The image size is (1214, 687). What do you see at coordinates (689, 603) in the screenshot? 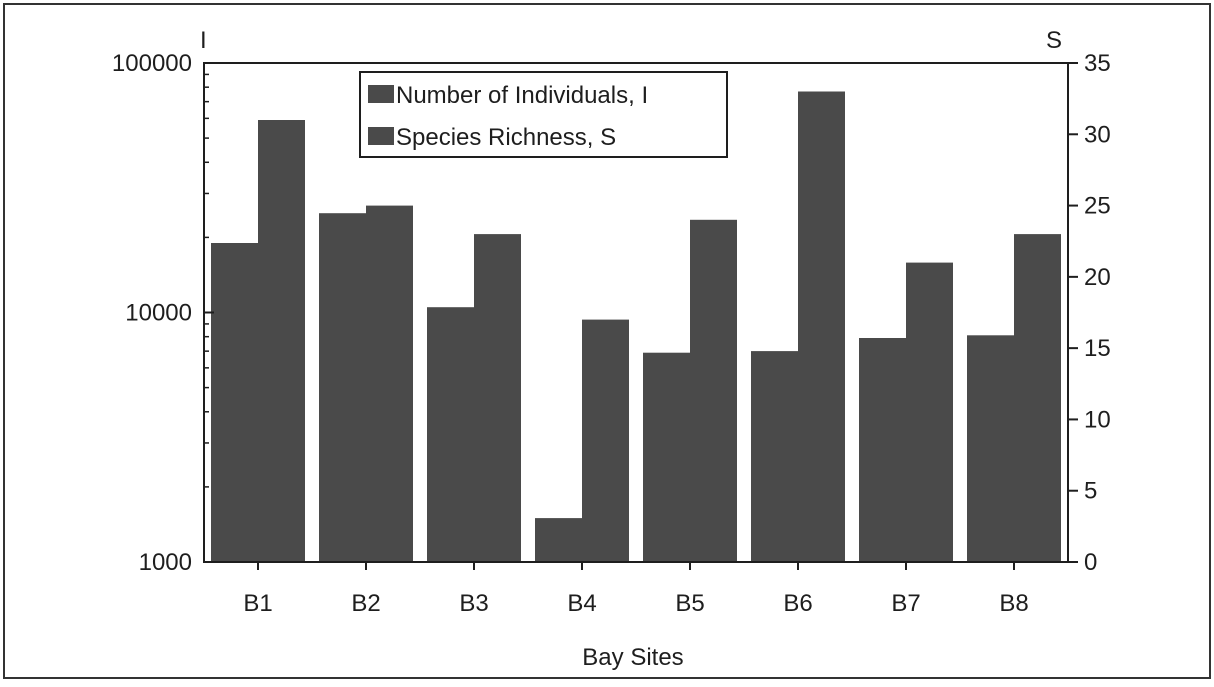
I see `x-tick-label: B5` at bounding box center [689, 603].